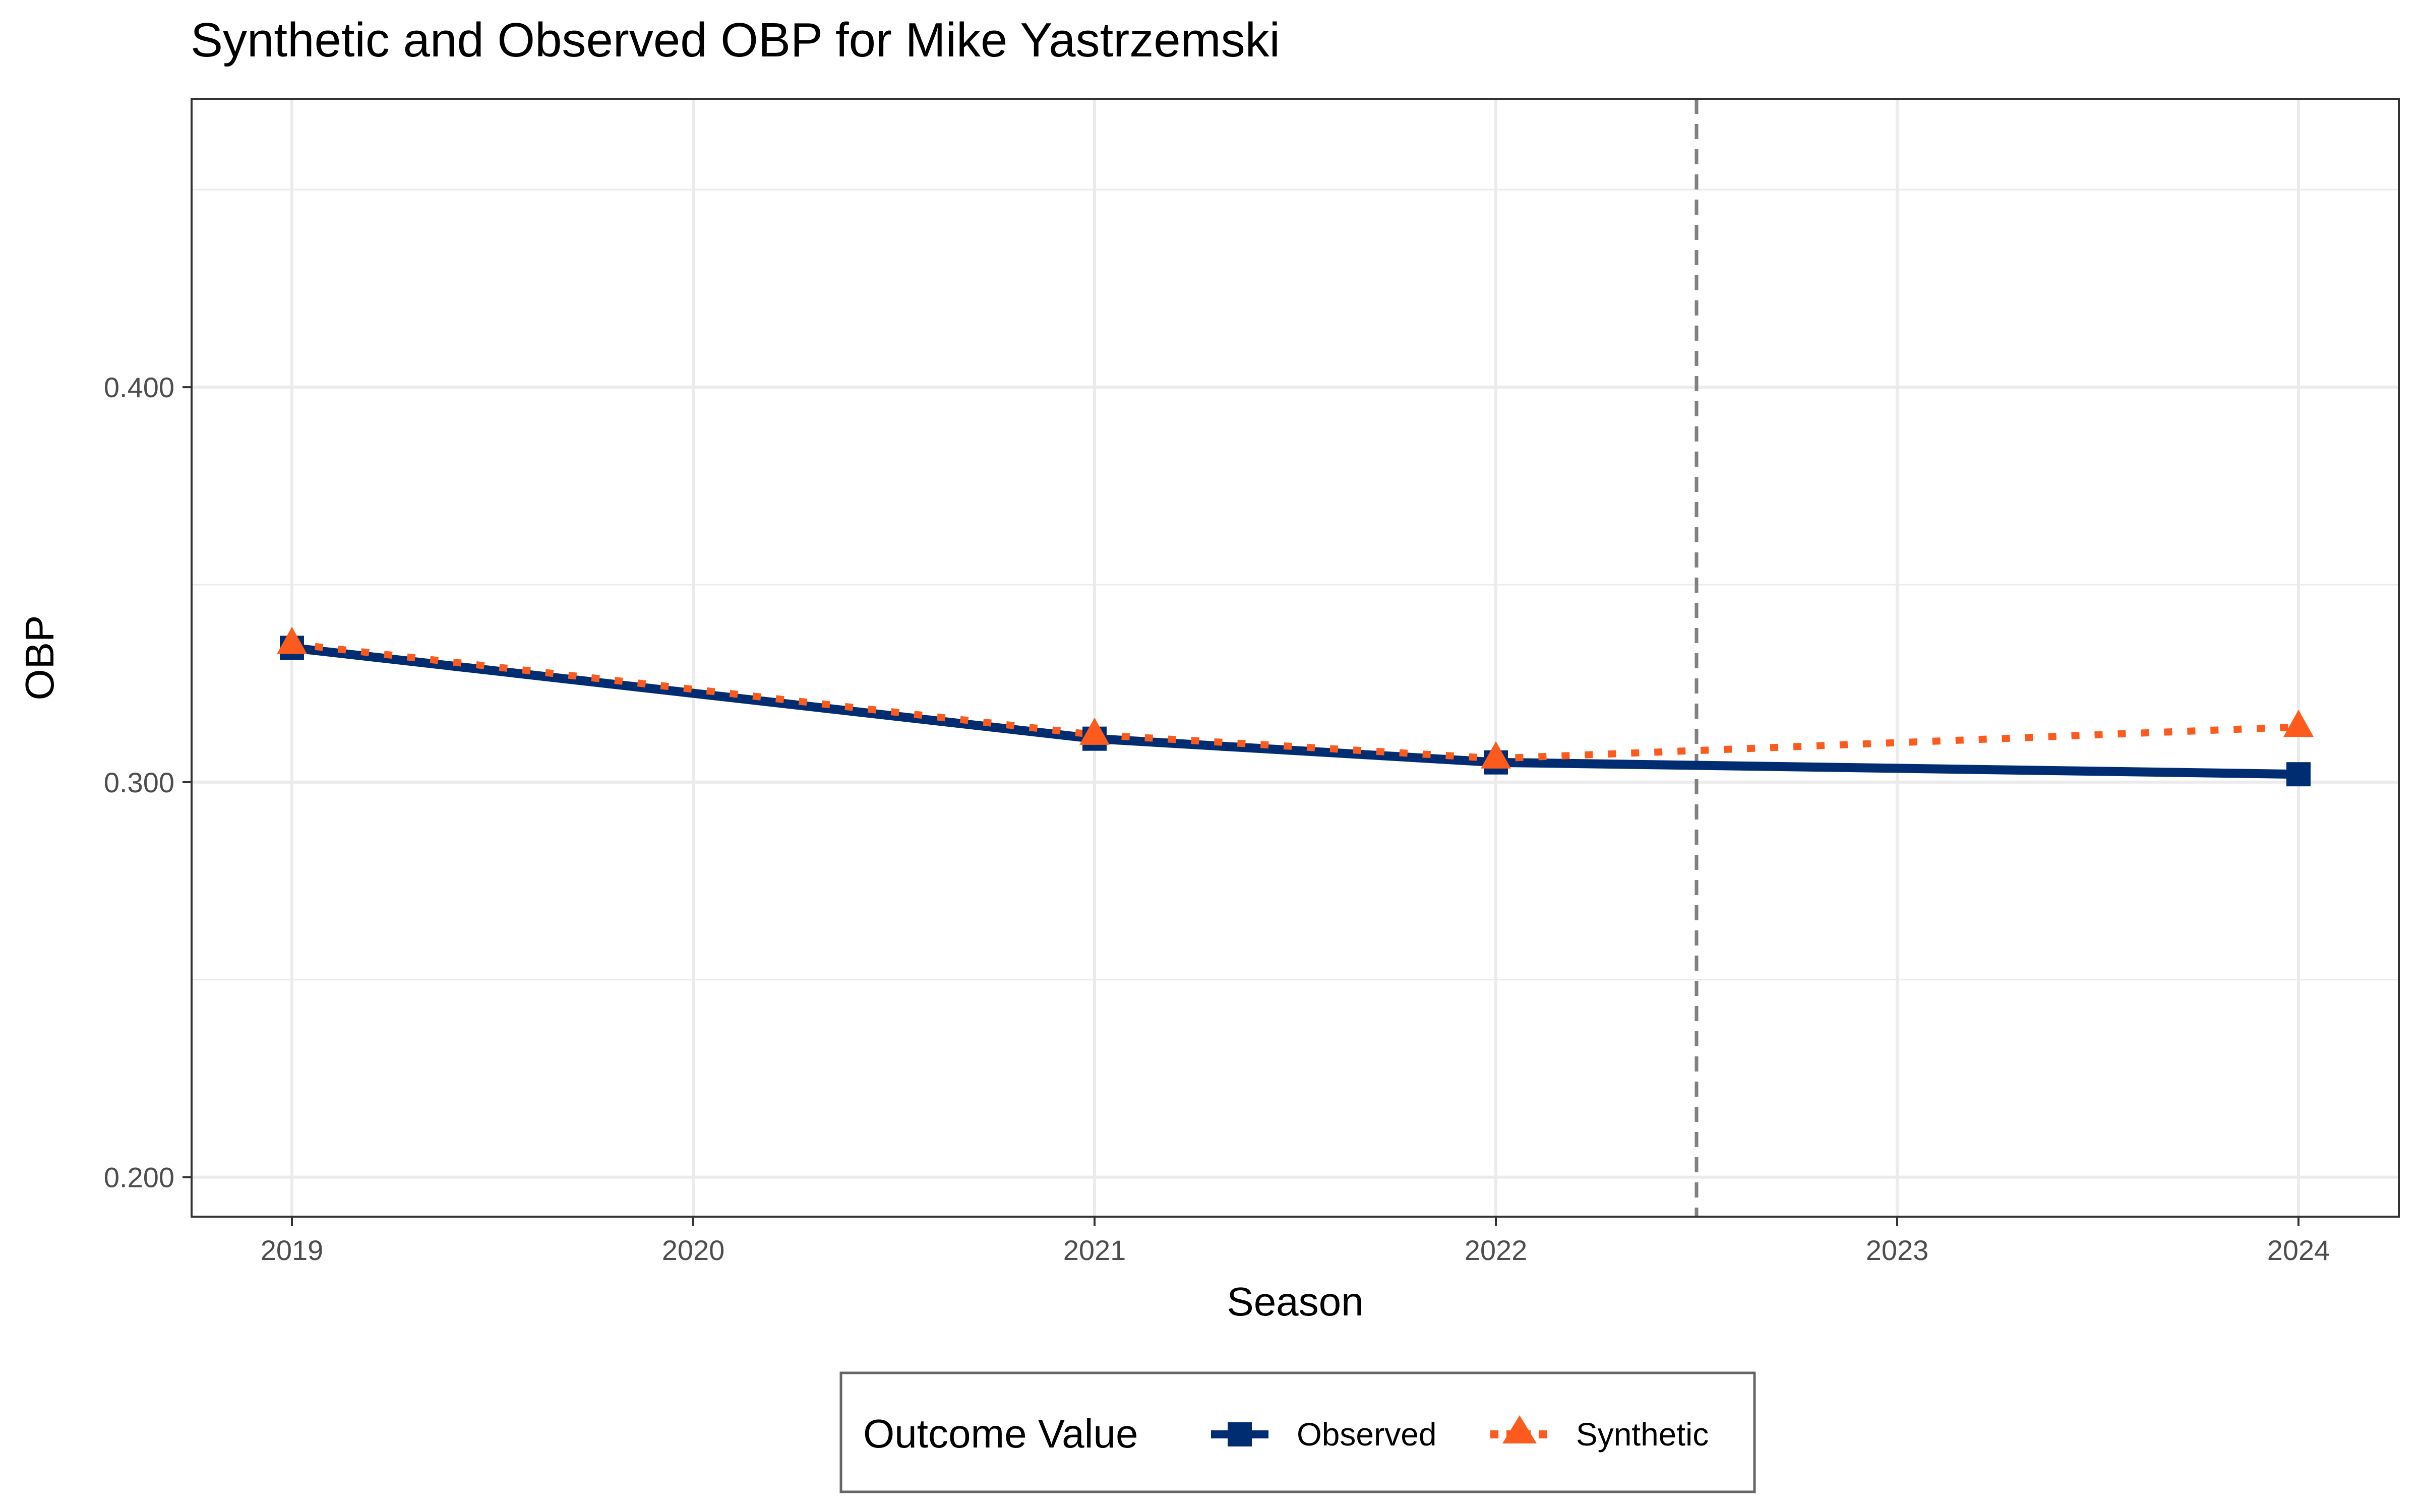 Image resolution: width=2420 pixels, height=1512 pixels. Describe the element at coordinates (39, 658) in the screenshot. I see `y-axis-title: OBP` at that location.